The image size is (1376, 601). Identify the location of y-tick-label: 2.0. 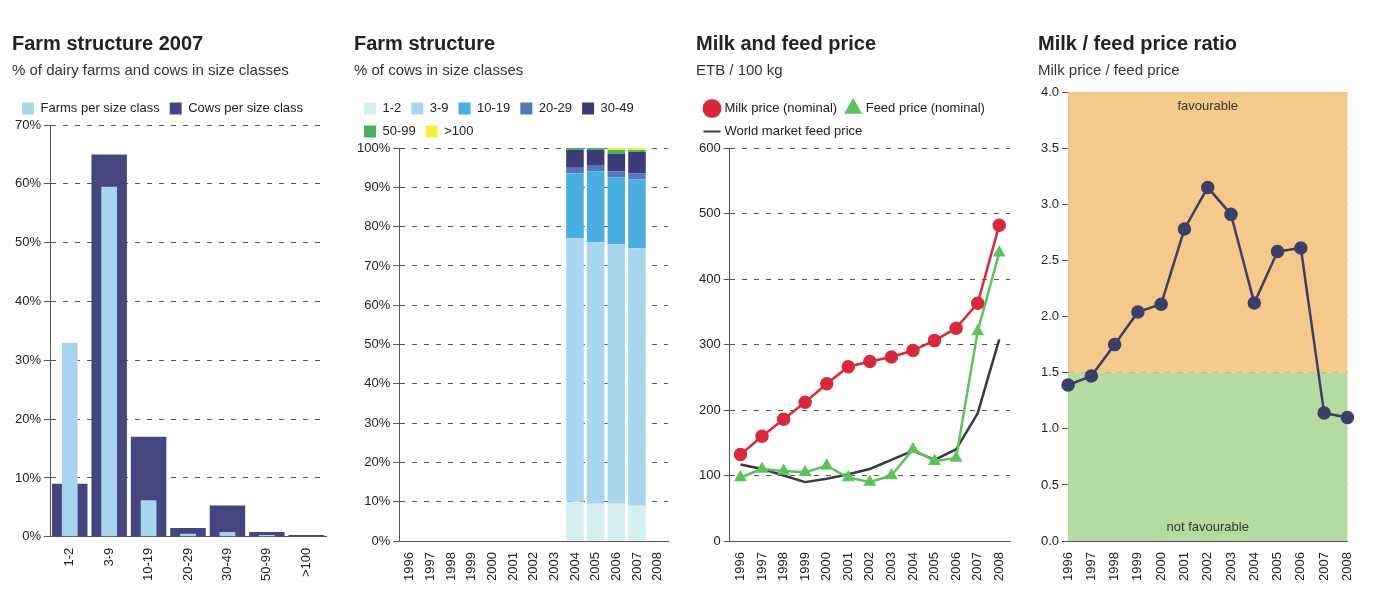
(1050, 316).